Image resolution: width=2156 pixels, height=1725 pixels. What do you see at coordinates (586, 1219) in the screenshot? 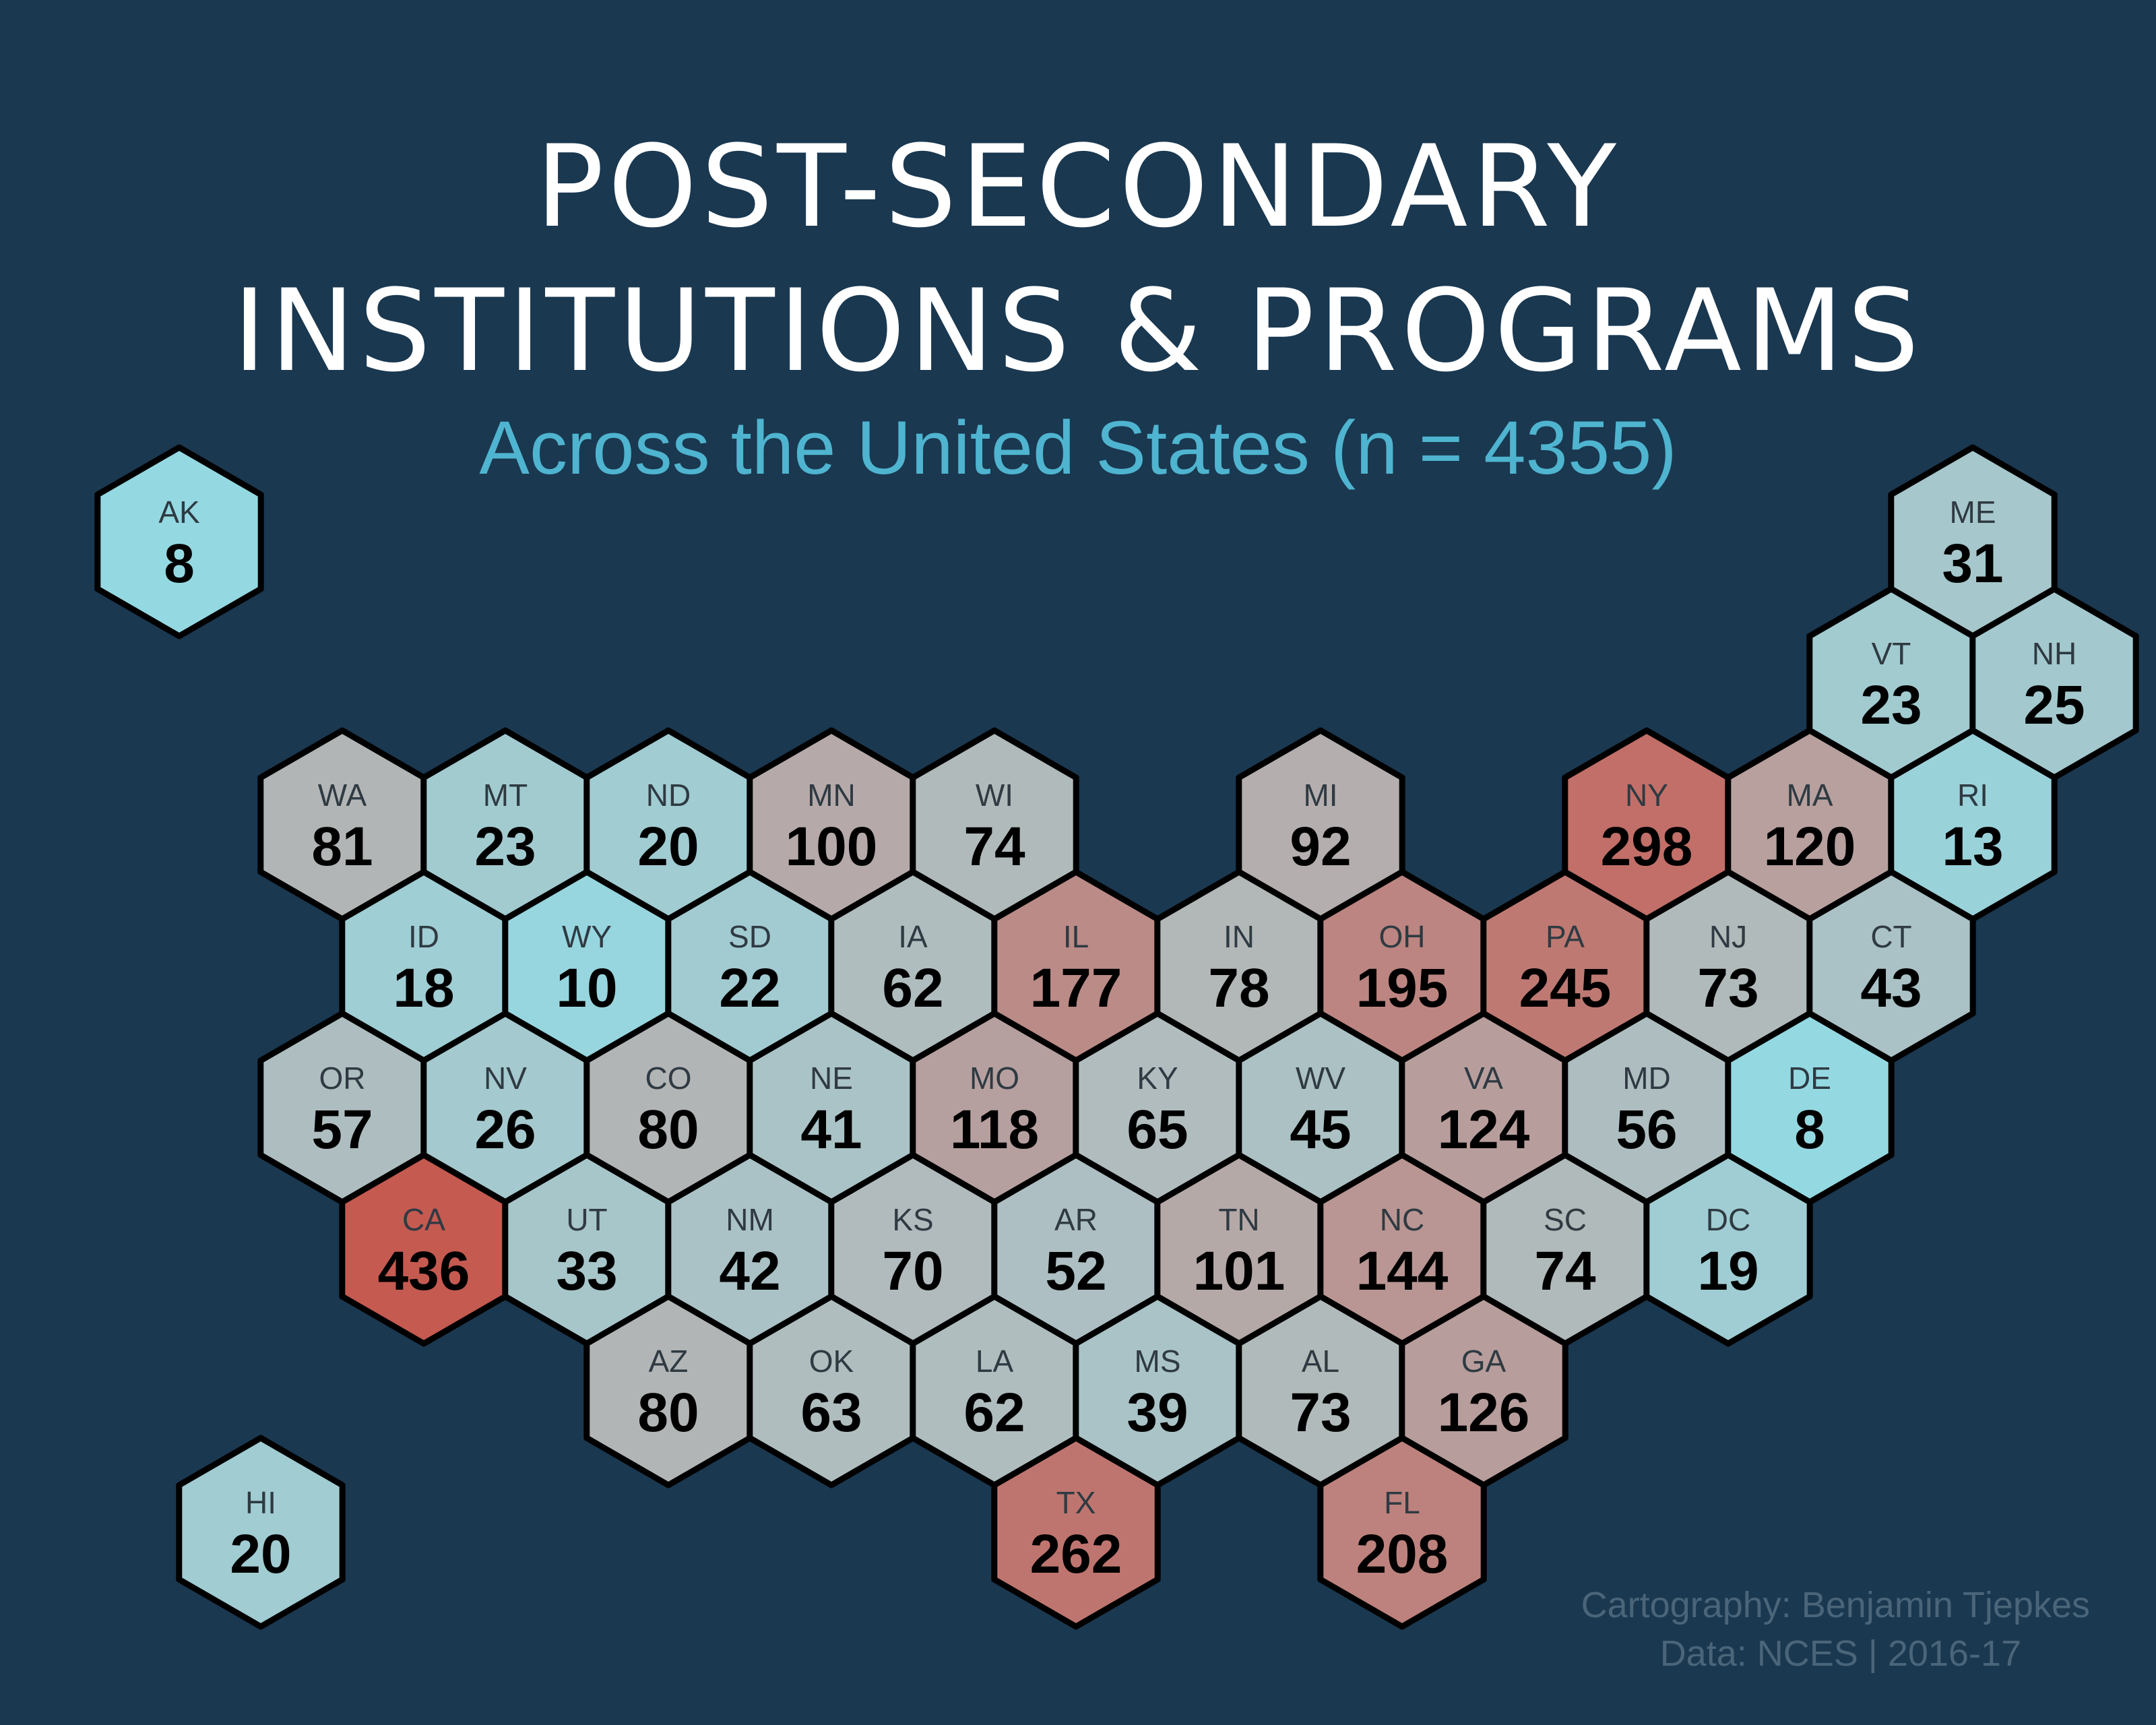
I see `state-abbr-label: UT` at bounding box center [586, 1219].